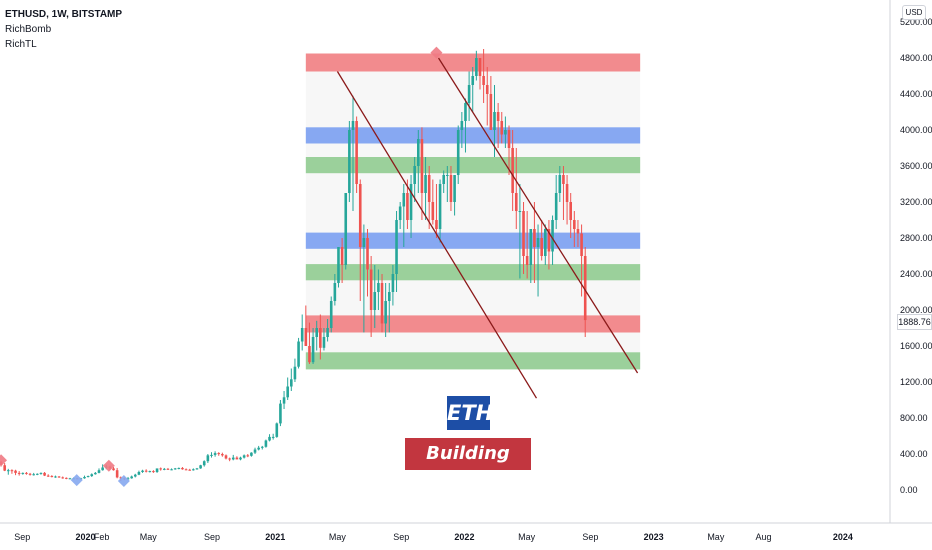 The height and width of the screenshot is (550, 932). I want to click on y-tick-label: 1600.00, so click(916, 346).